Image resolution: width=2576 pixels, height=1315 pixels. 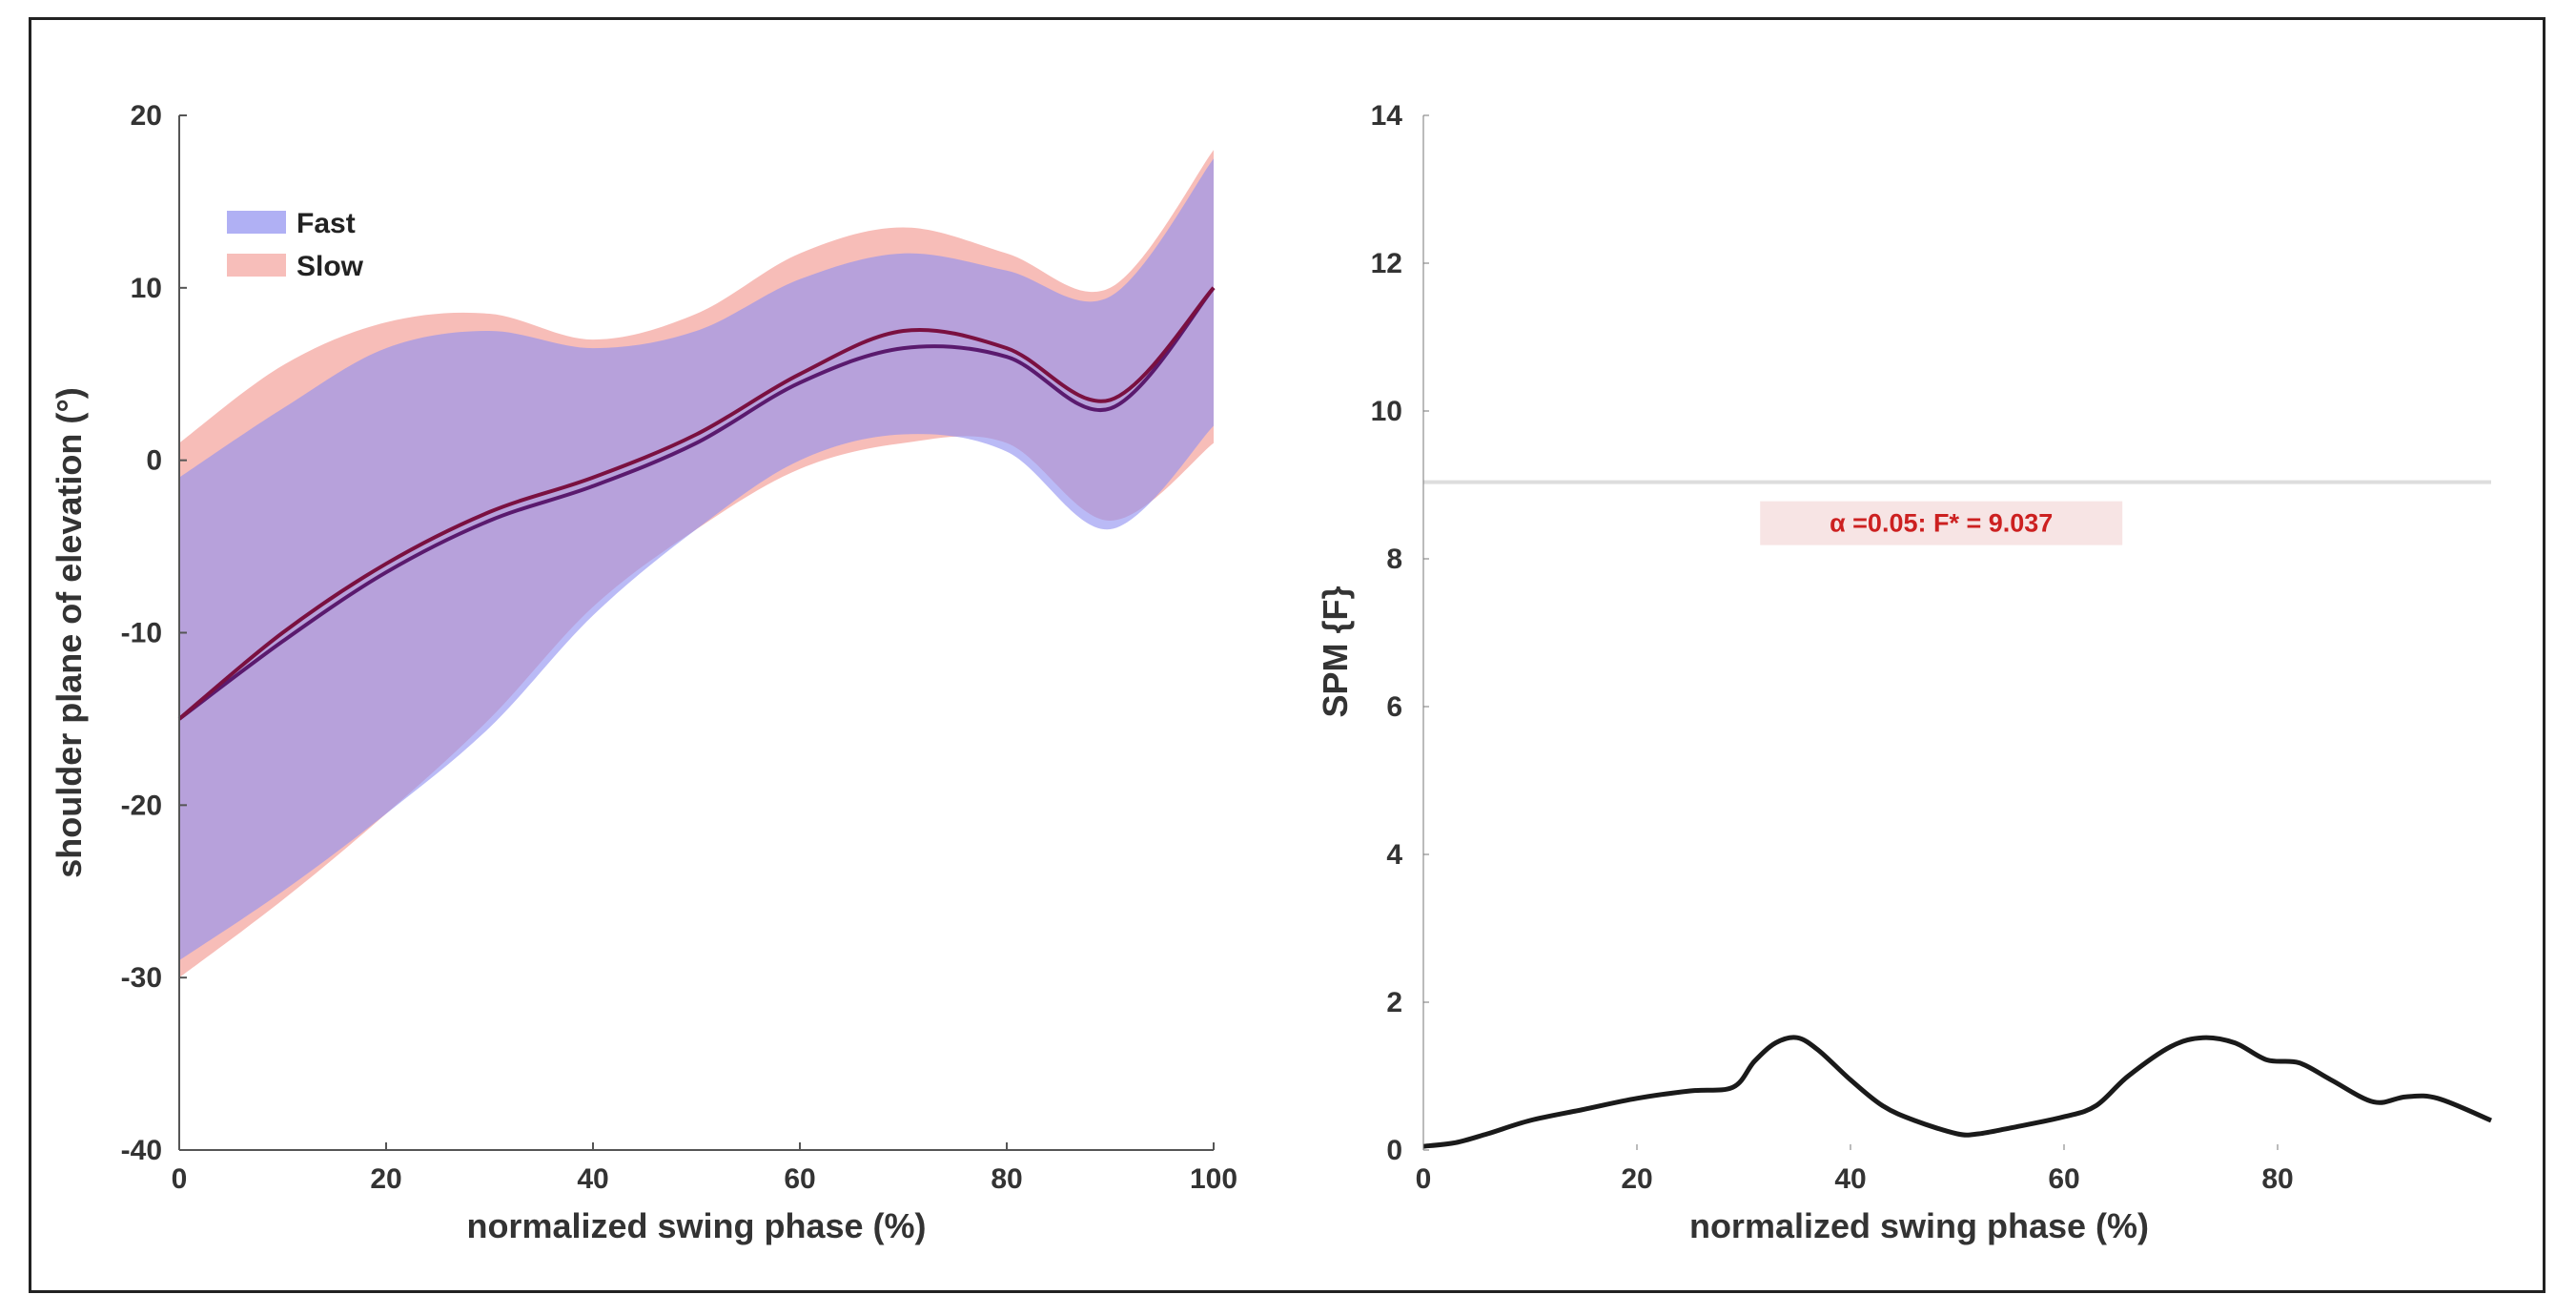 I want to click on spm-threshold-label-box, so click(x=1942, y=523).